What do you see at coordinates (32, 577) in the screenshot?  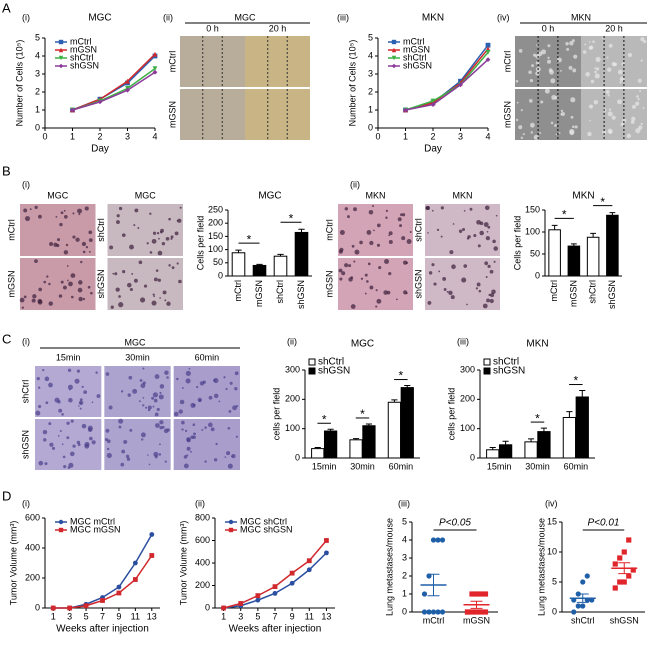 I see `y-tick-label: 200` at bounding box center [32, 577].